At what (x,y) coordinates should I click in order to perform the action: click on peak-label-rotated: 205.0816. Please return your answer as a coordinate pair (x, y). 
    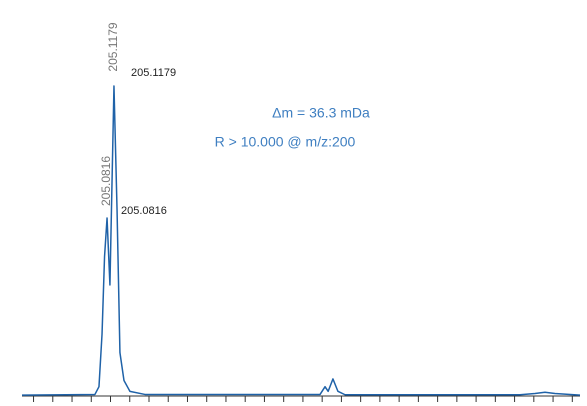
    Looking at the image, I should click on (106, 181).